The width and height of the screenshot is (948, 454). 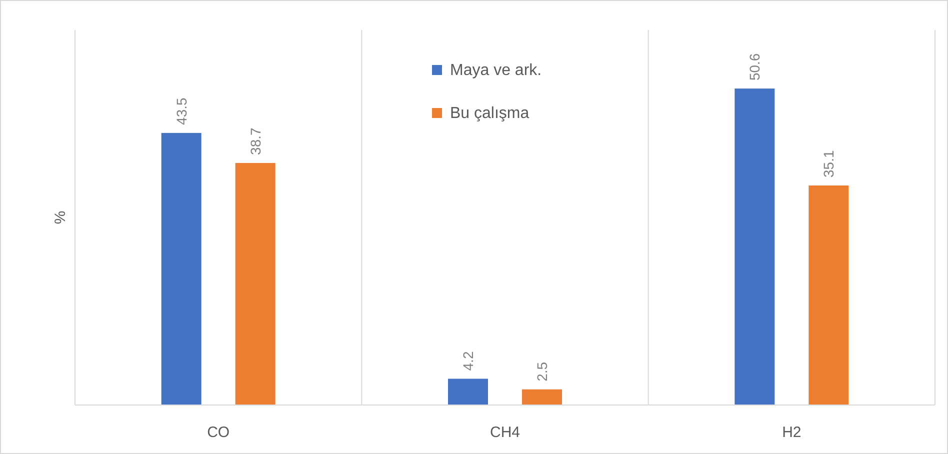 What do you see at coordinates (496, 70) in the screenshot?
I see `legend-label: Maya ve ark.` at bounding box center [496, 70].